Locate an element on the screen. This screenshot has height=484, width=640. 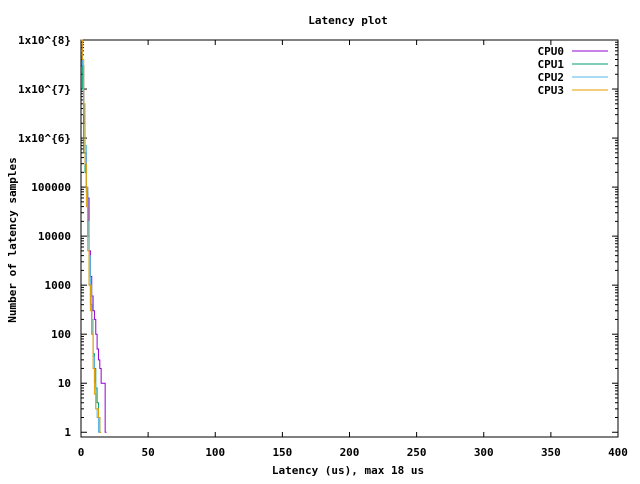
legend-label-cpu1: CPU1 is located at coordinates (551, 64).